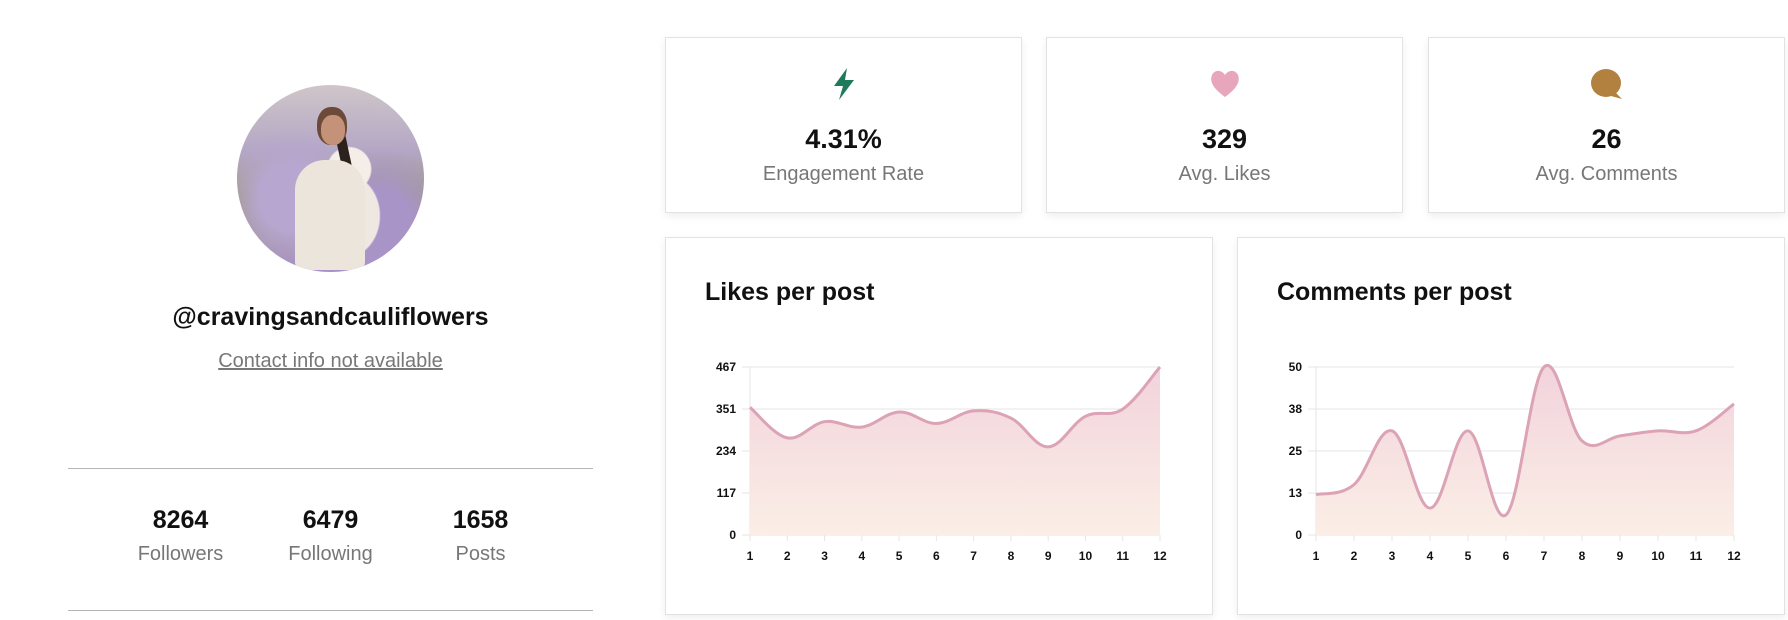 This screenshot has width=1788, height=620. What do you see at coordinates (726, 451) in the screenshot?
I see `y-tick-label: 234` at bounding box center [726, 451].